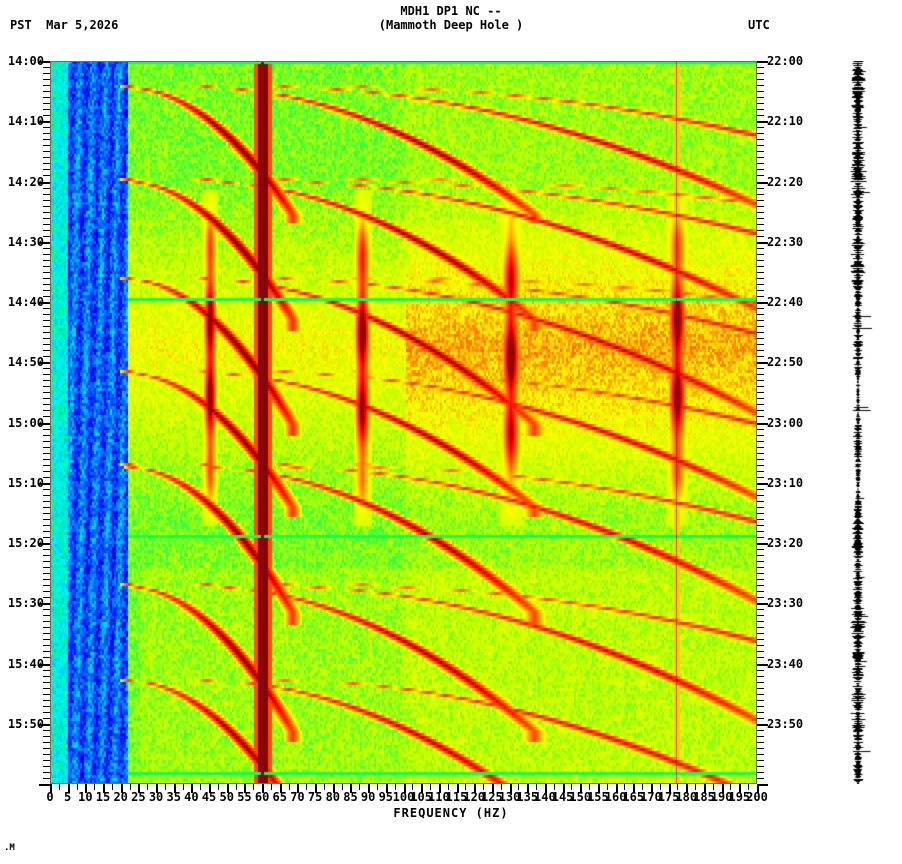 This screenshot has width=902, height=864. I want to click on x-axis-tick-label: 125, so click(492, 797).